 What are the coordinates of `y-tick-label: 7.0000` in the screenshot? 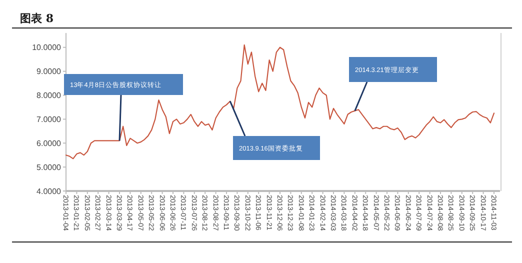 It's located at (49, 119).